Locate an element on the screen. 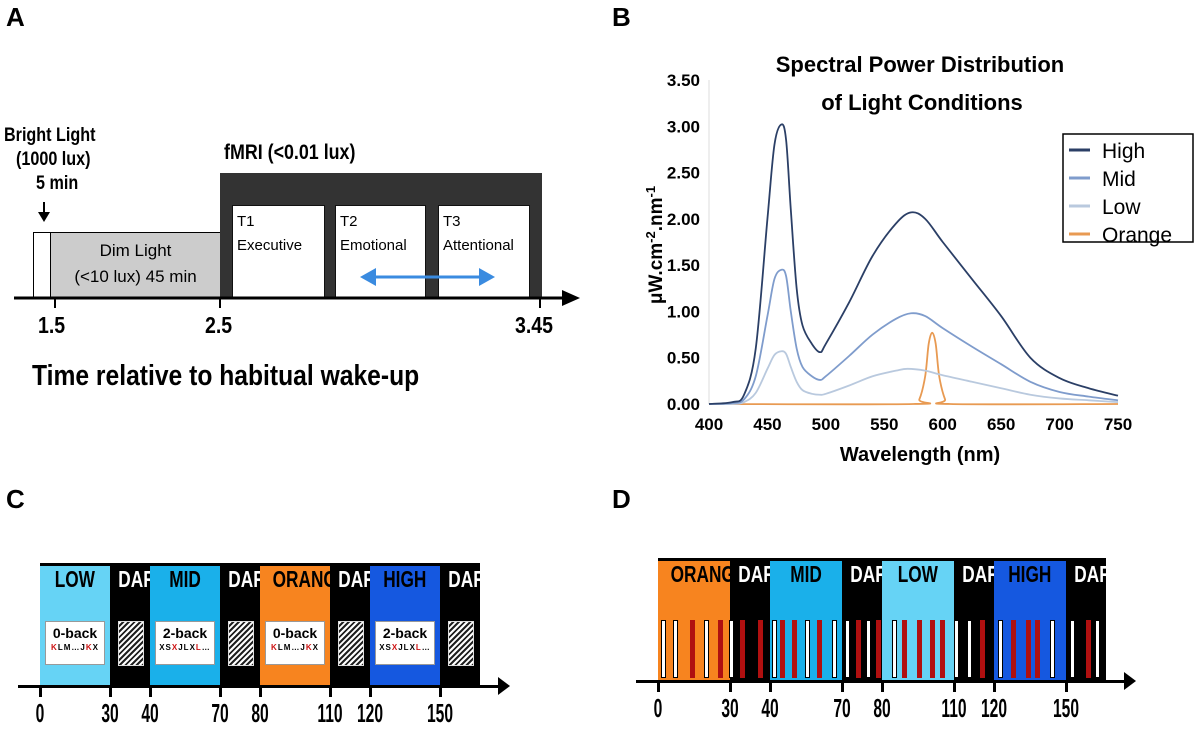  x-tick-label: 650 is located at coordinates (1001, 424).